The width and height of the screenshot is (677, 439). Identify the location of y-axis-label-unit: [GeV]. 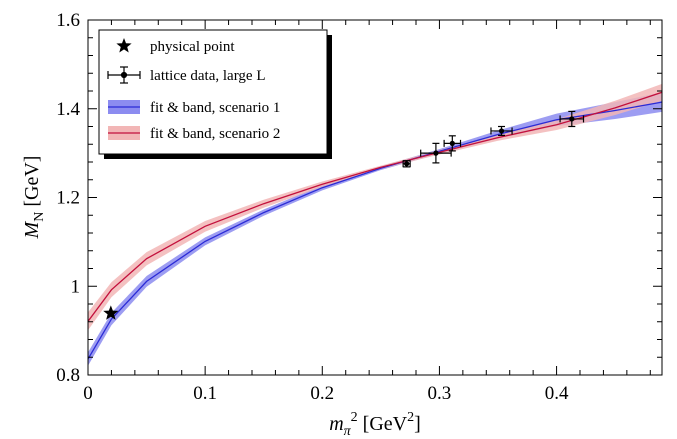
(32, 184).